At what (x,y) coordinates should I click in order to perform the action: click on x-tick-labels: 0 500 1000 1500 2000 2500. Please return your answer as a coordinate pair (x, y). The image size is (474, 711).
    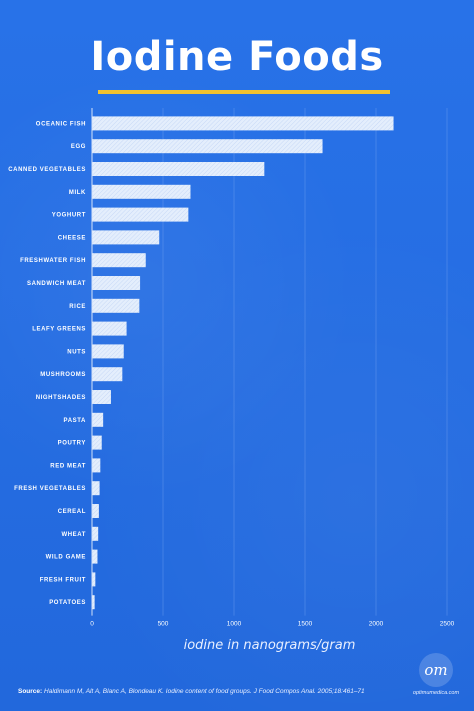
    Looking at the image, I should click on (272, 624).